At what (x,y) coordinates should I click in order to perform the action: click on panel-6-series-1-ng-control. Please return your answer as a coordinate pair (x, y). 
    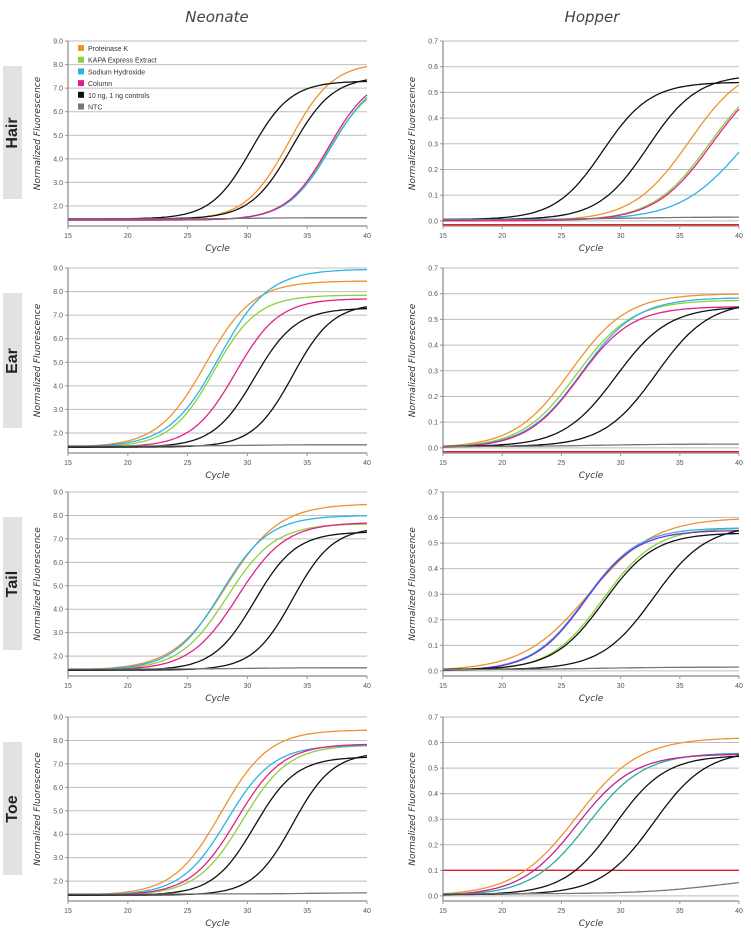
    Looking at the image, I should click on (218, 825).